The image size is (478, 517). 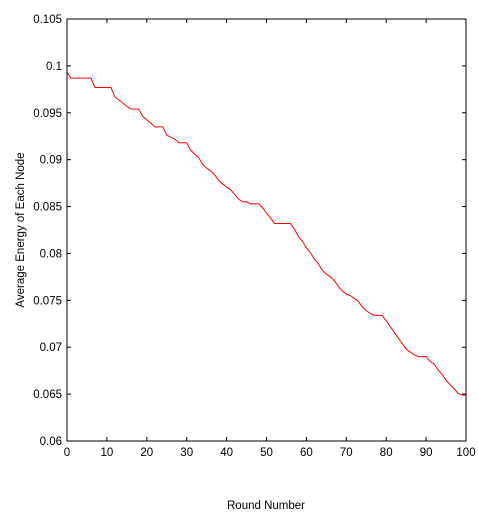 What do you see at coordinates (226, 453) in the screenshot?
I see `x-tick-label: 40` at bounding box center [226, 453].